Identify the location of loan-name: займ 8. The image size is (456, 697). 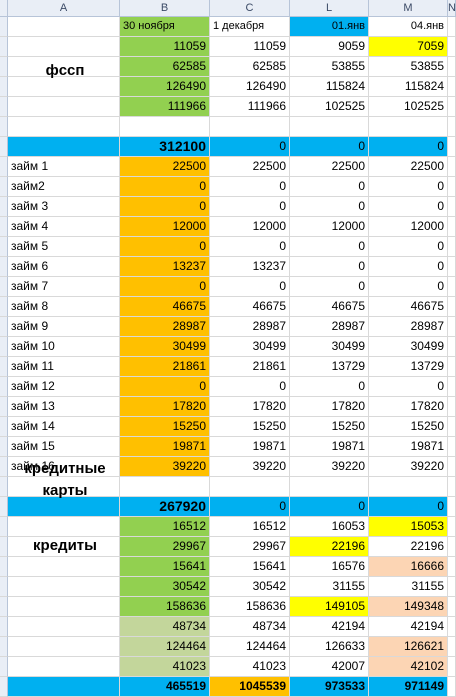
(64, 307).